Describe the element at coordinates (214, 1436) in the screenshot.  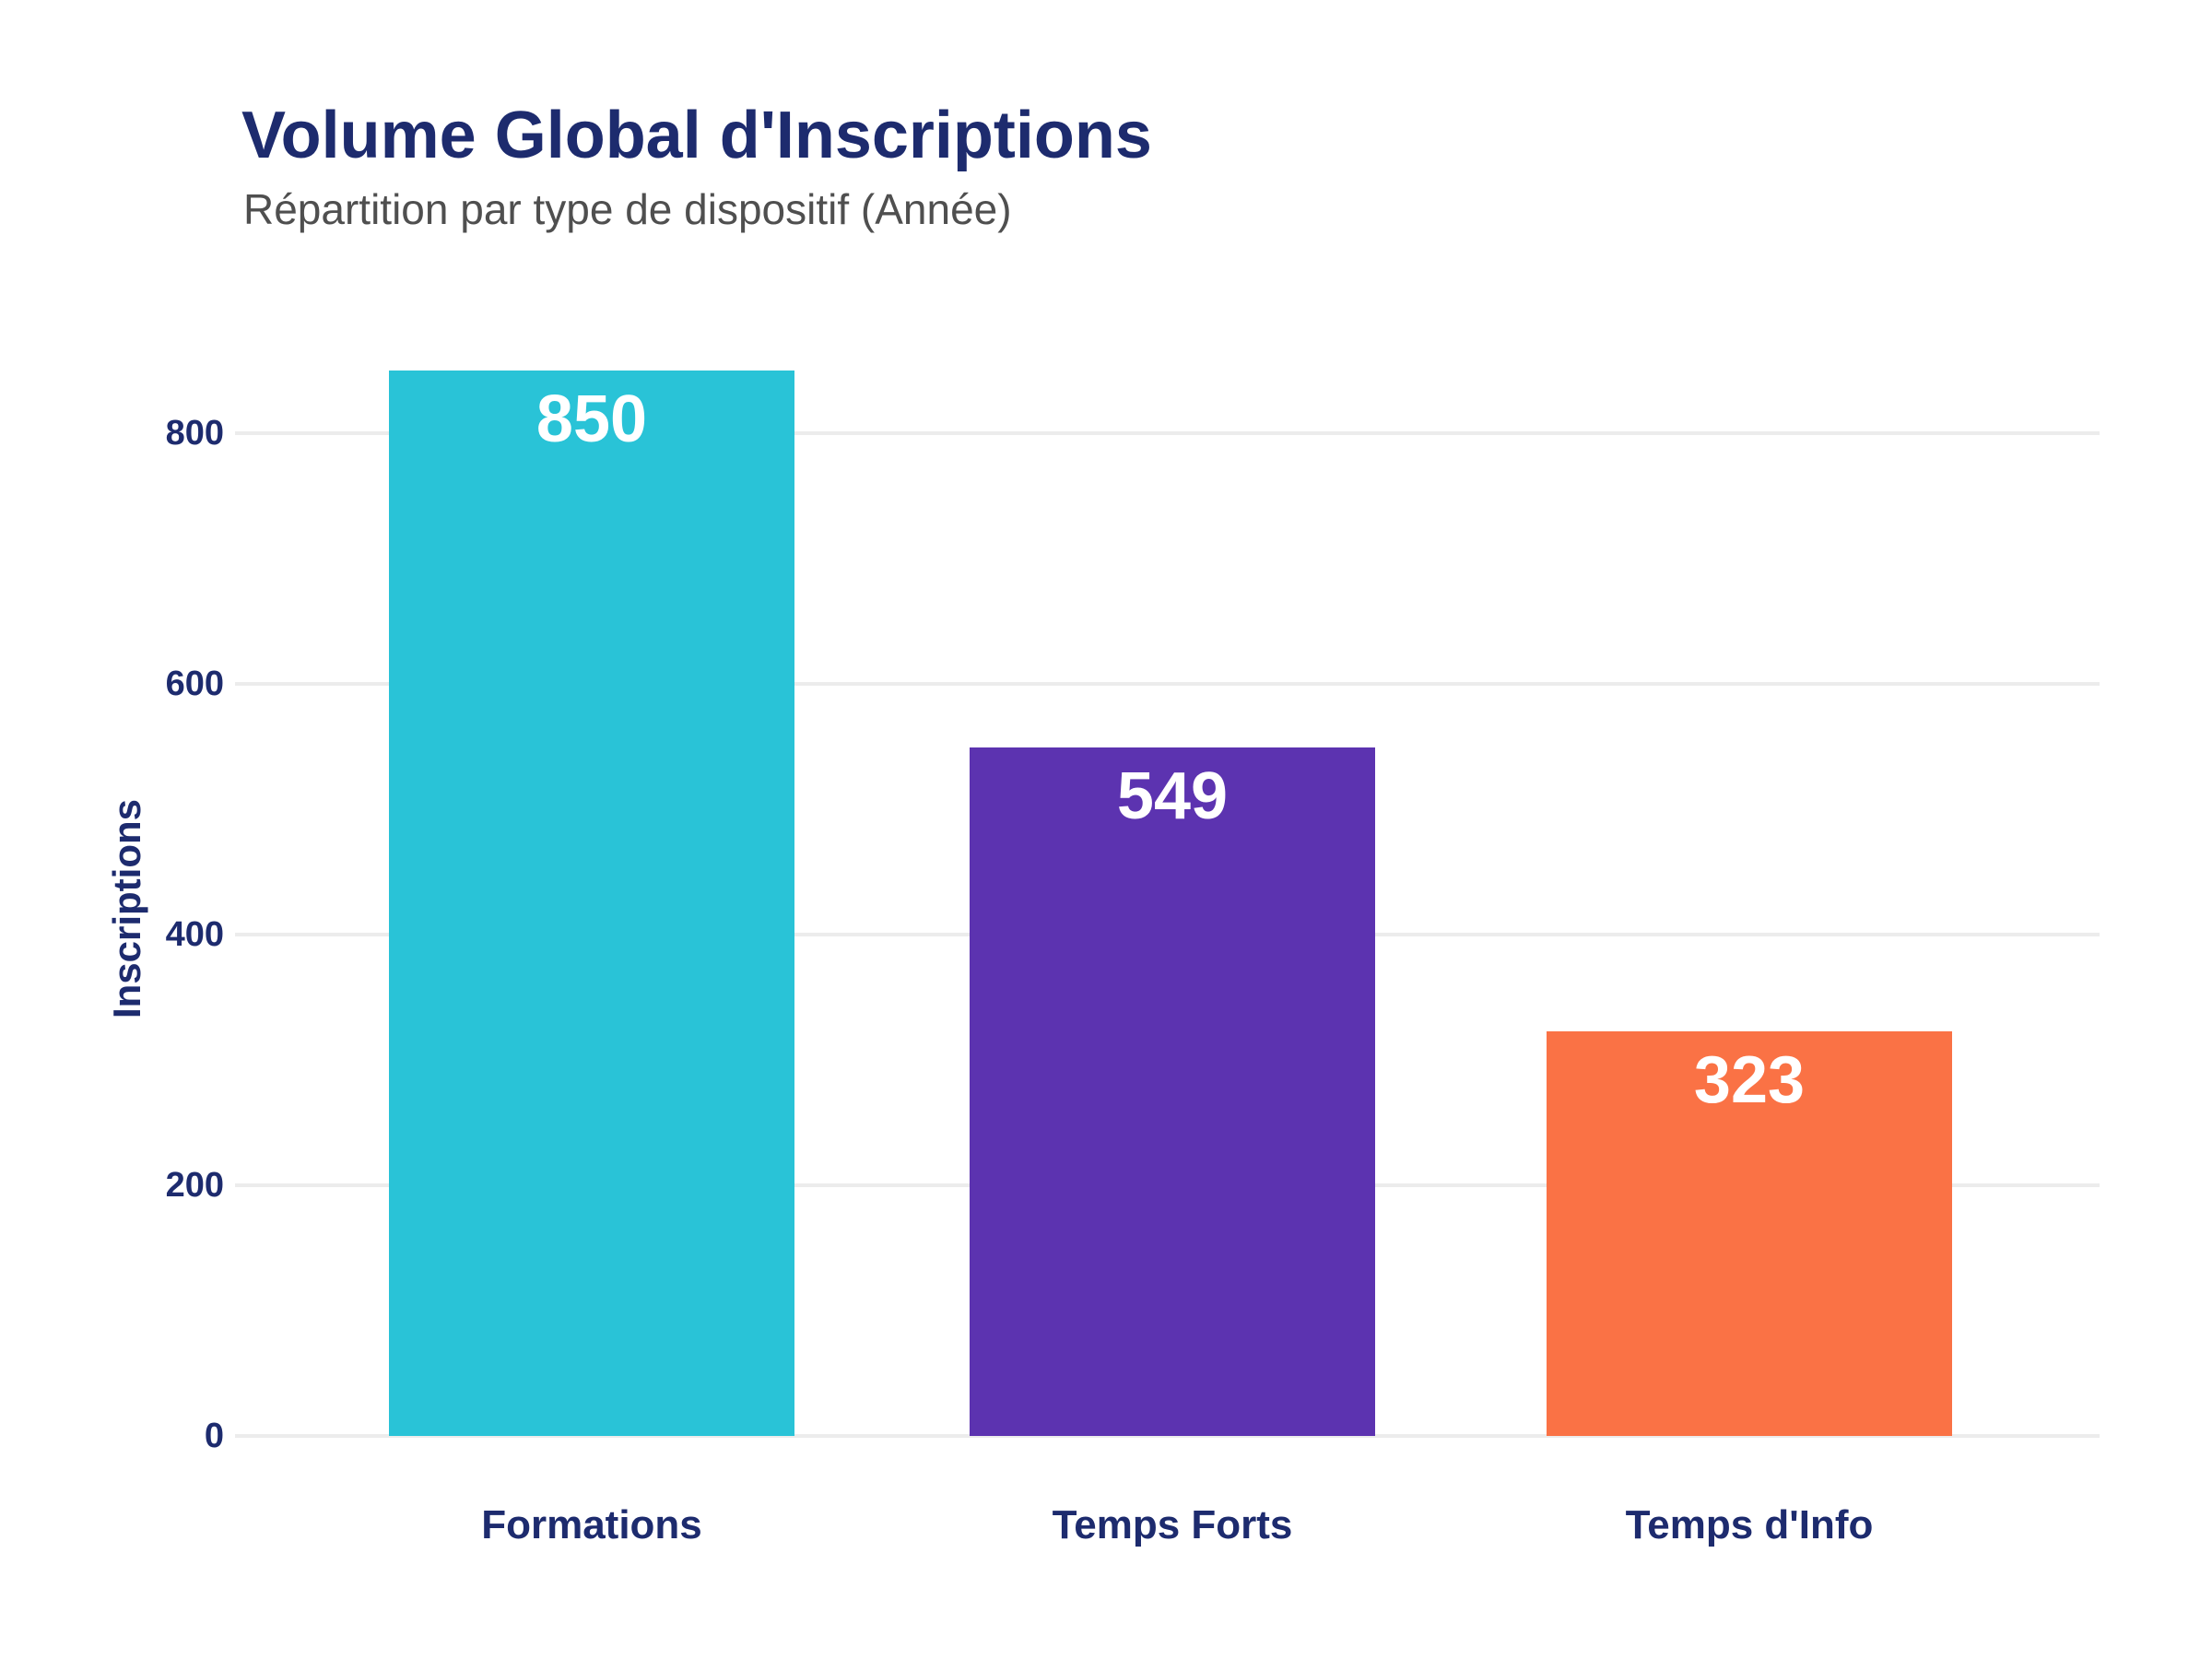
I see `y-tick-label: 0` at that location.